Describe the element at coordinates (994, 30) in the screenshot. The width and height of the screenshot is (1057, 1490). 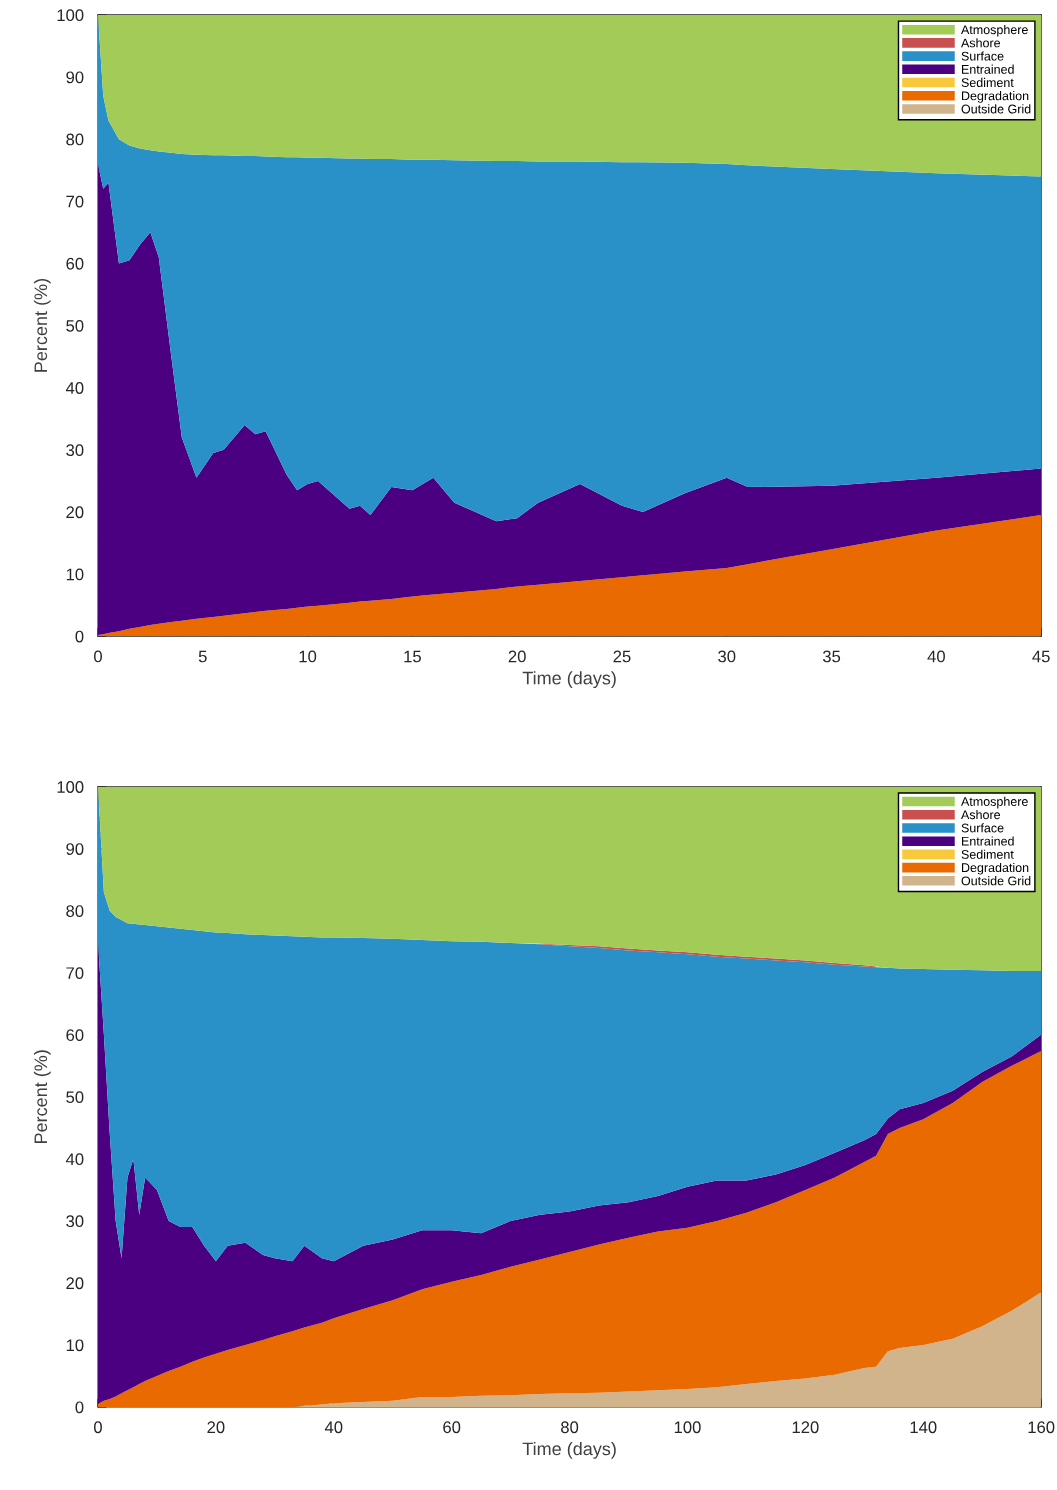
I see `legend-label: Atmosphere` at that location.